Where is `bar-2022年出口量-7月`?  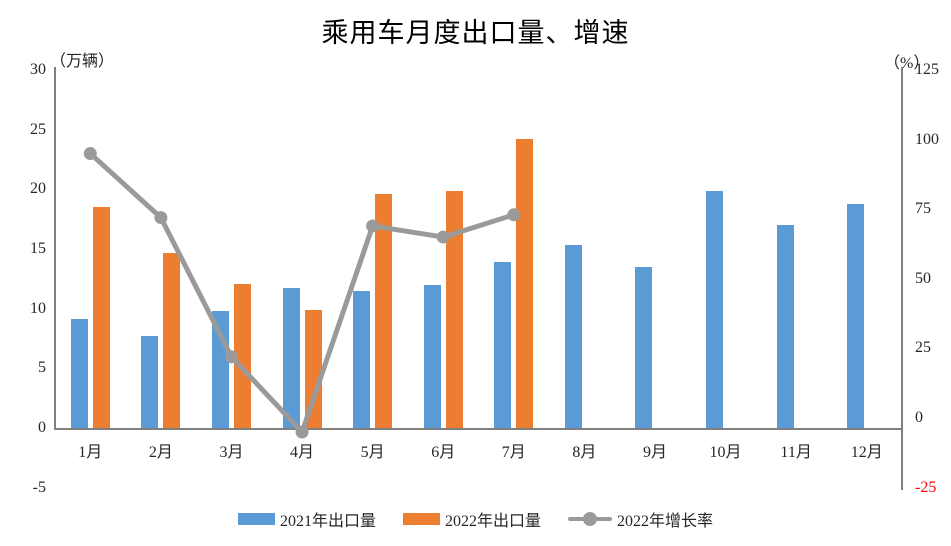
bar-2022年出口量-7月 is located at coordinates (525, 283).